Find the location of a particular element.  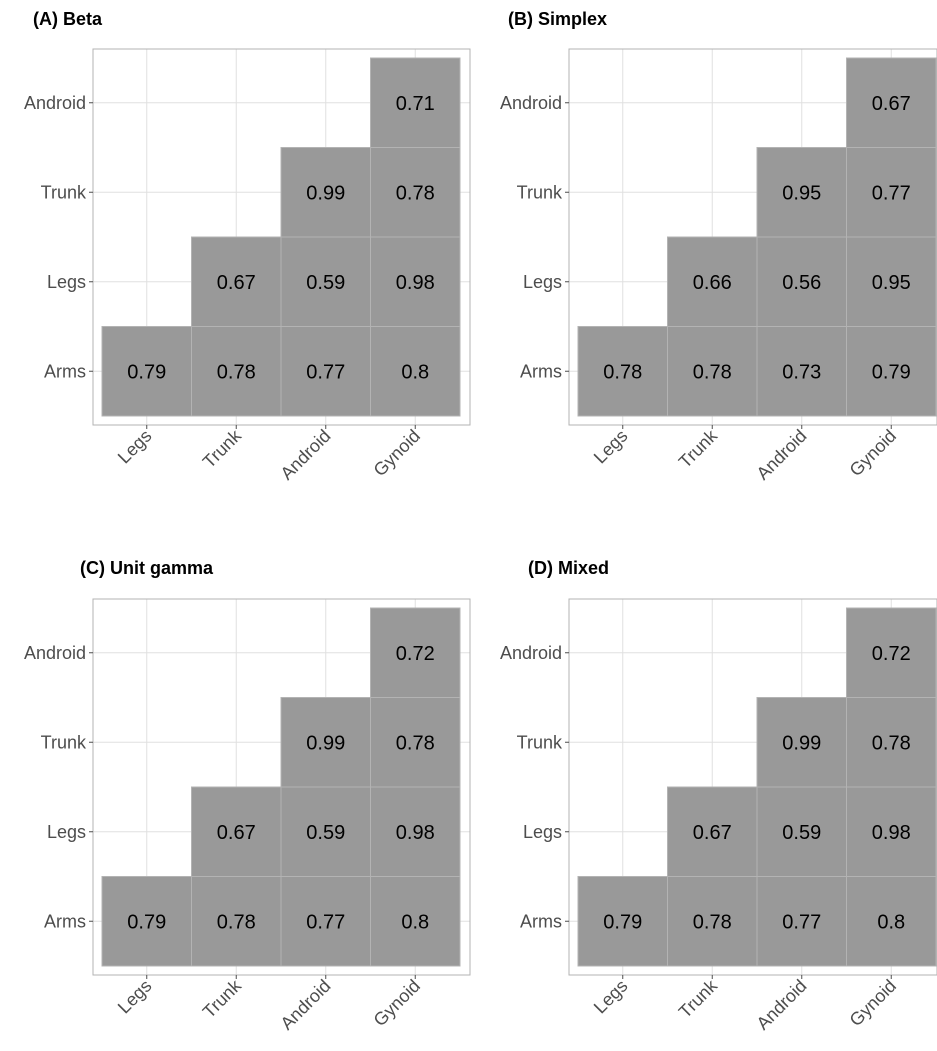

panel-border-c is located at coordinates (281, 787).